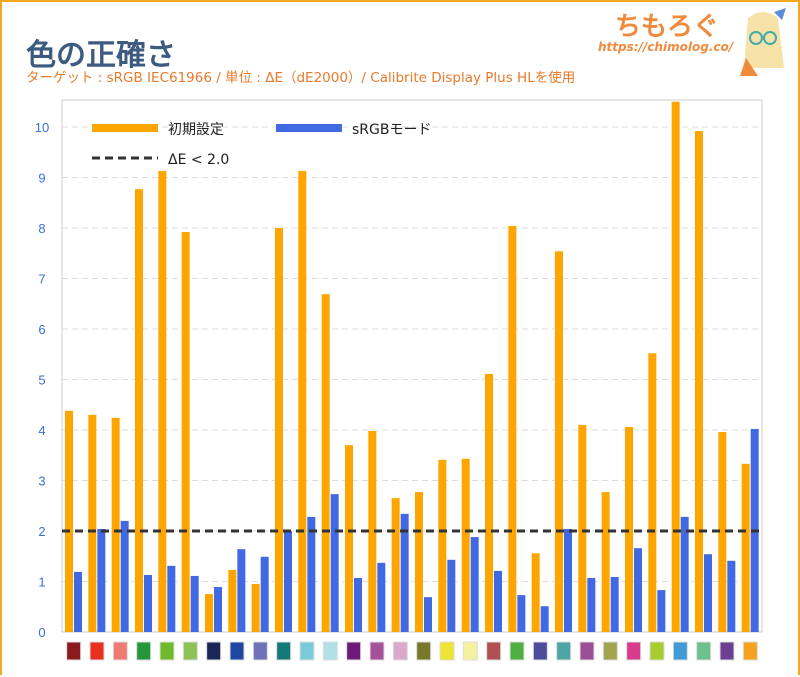 The height and width of the screenshot is (677, 800). What do you see at coordinates (41, 531) in the screenshot?
I see `y-tick-label: 2` at bounding box center [41, 531].